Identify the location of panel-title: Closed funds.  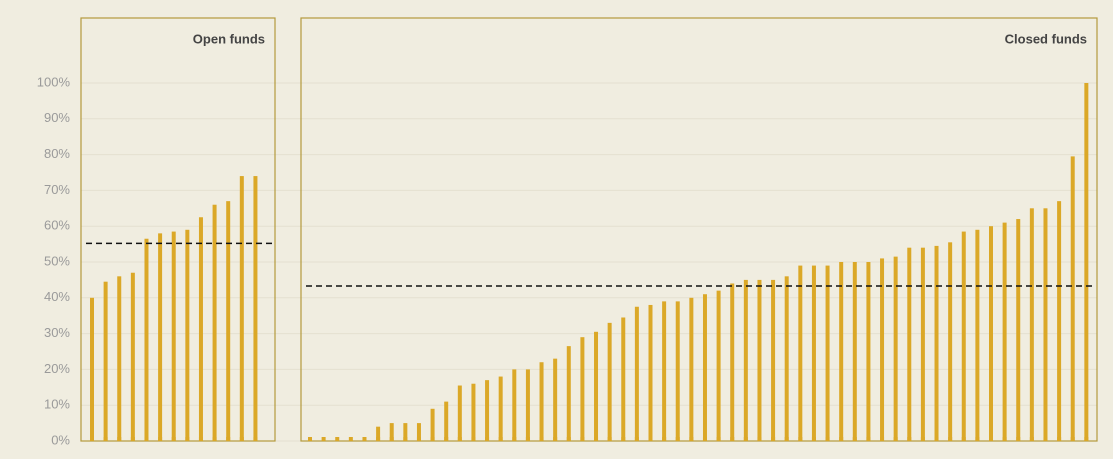
(1046, 38).